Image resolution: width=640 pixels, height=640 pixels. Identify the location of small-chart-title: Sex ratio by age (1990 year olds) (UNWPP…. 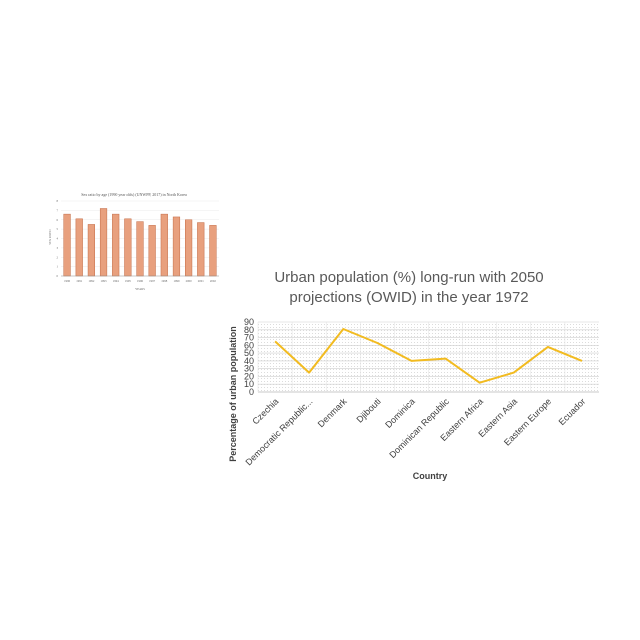
(134, 195).